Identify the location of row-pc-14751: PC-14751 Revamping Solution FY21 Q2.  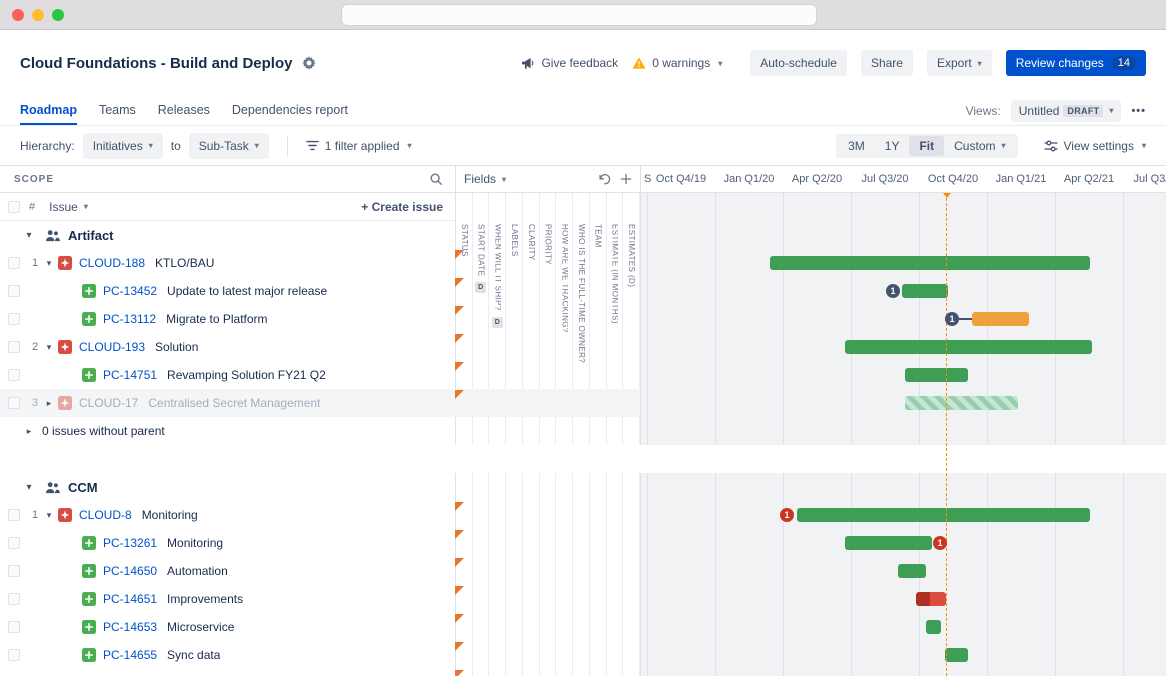
(583, 375).